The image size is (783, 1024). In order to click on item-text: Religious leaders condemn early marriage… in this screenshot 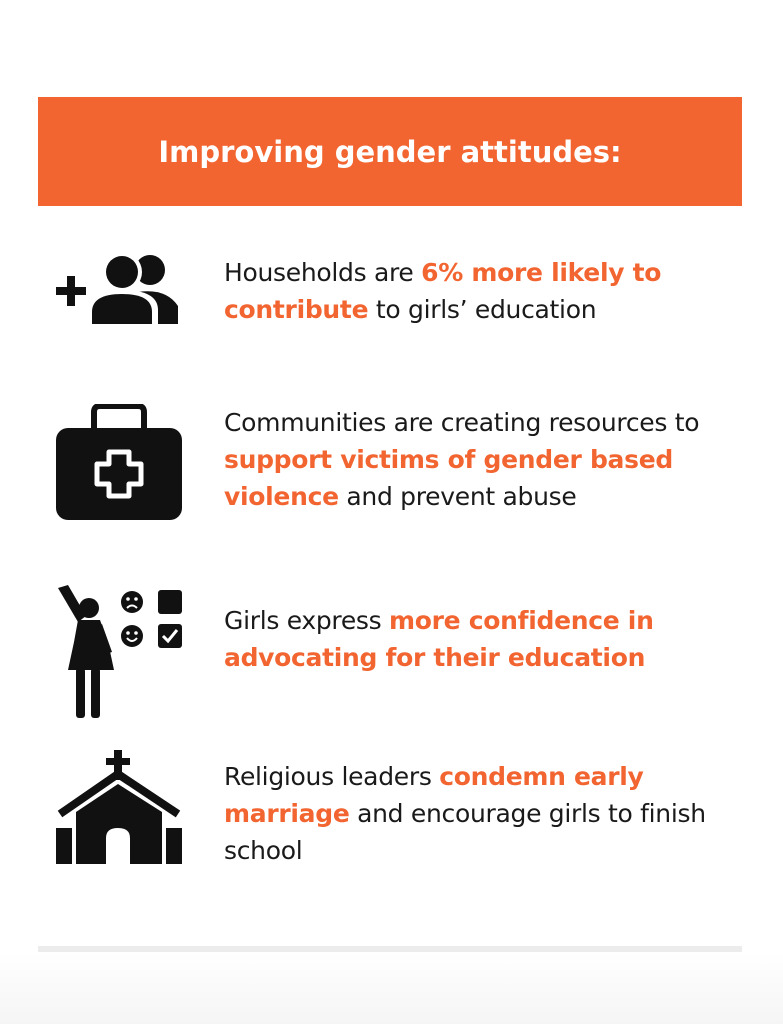, I will do `click(489, 813)`.